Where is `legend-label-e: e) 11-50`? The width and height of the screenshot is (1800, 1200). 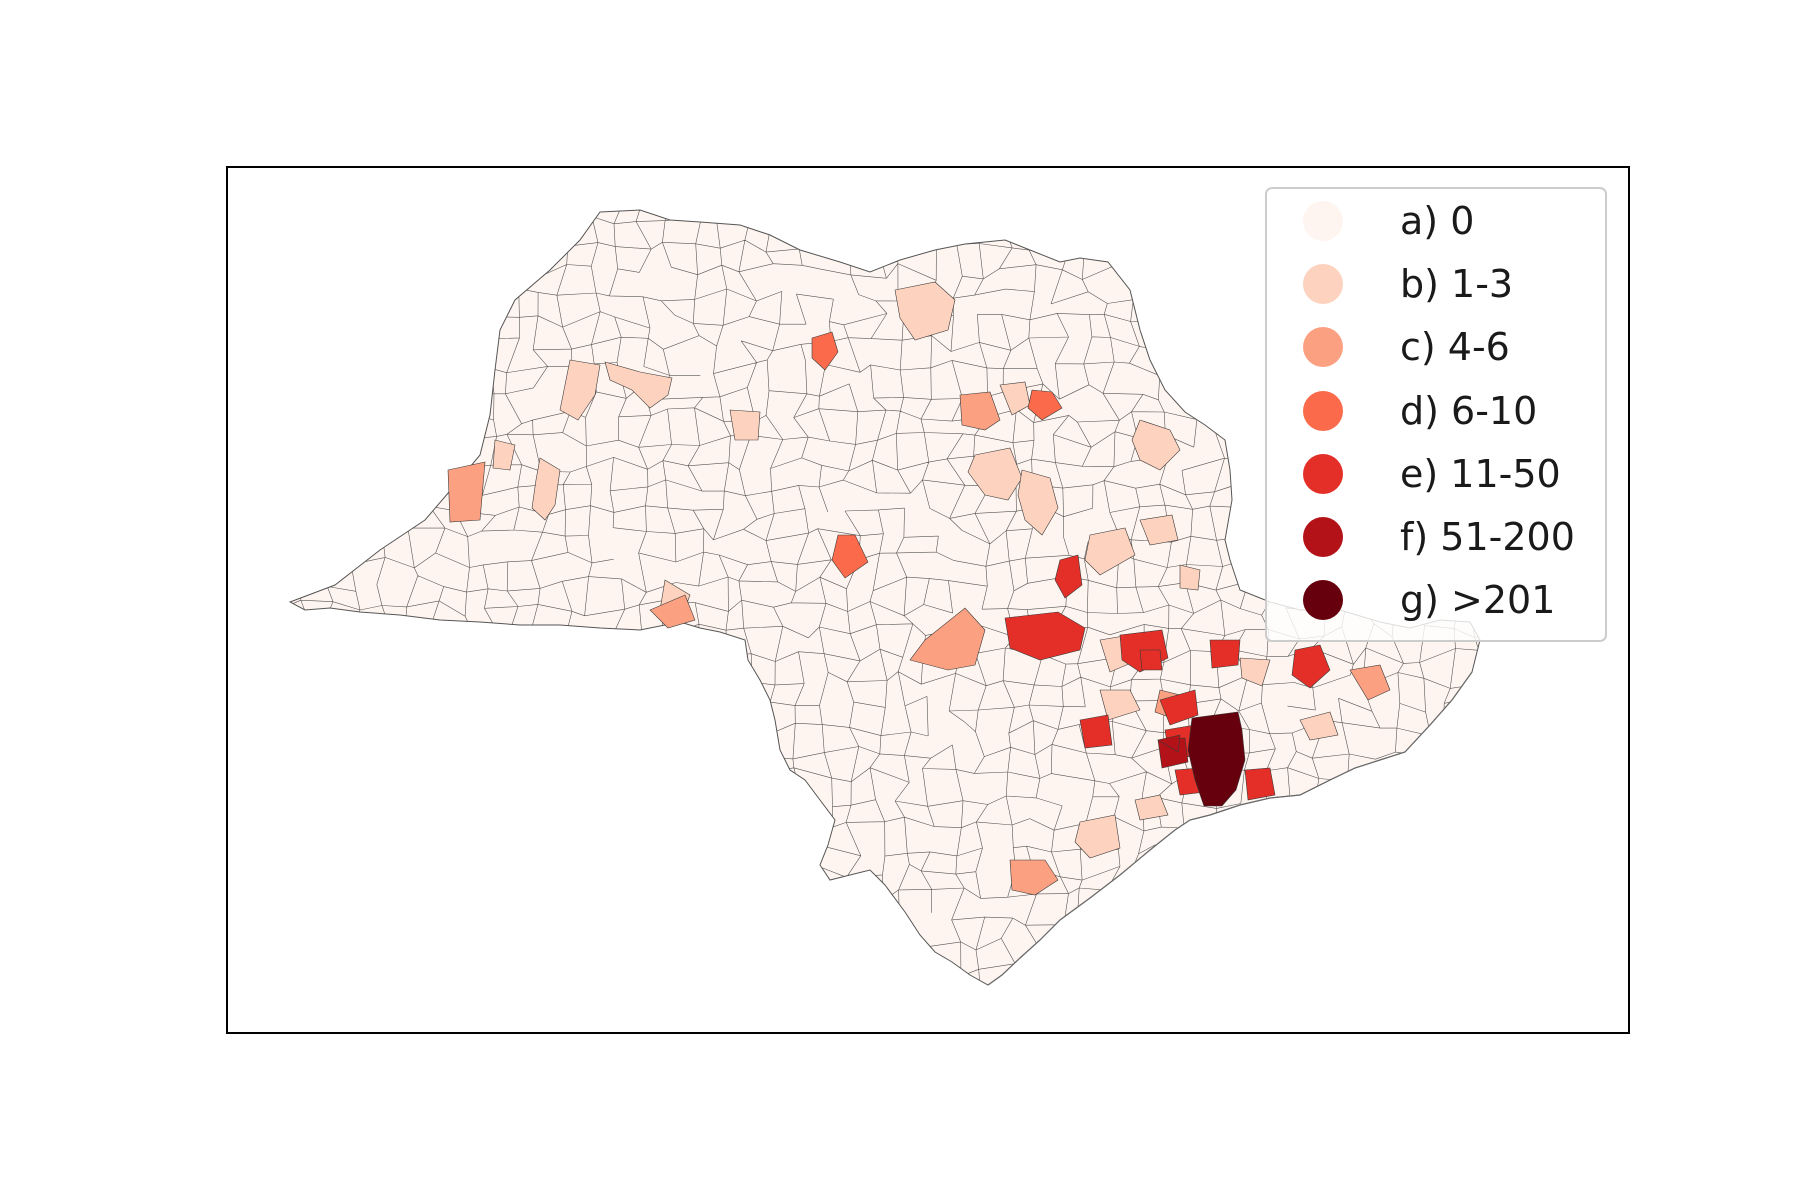
legend-label-e: e) 11-50 is located at coordinates (1480, 474).